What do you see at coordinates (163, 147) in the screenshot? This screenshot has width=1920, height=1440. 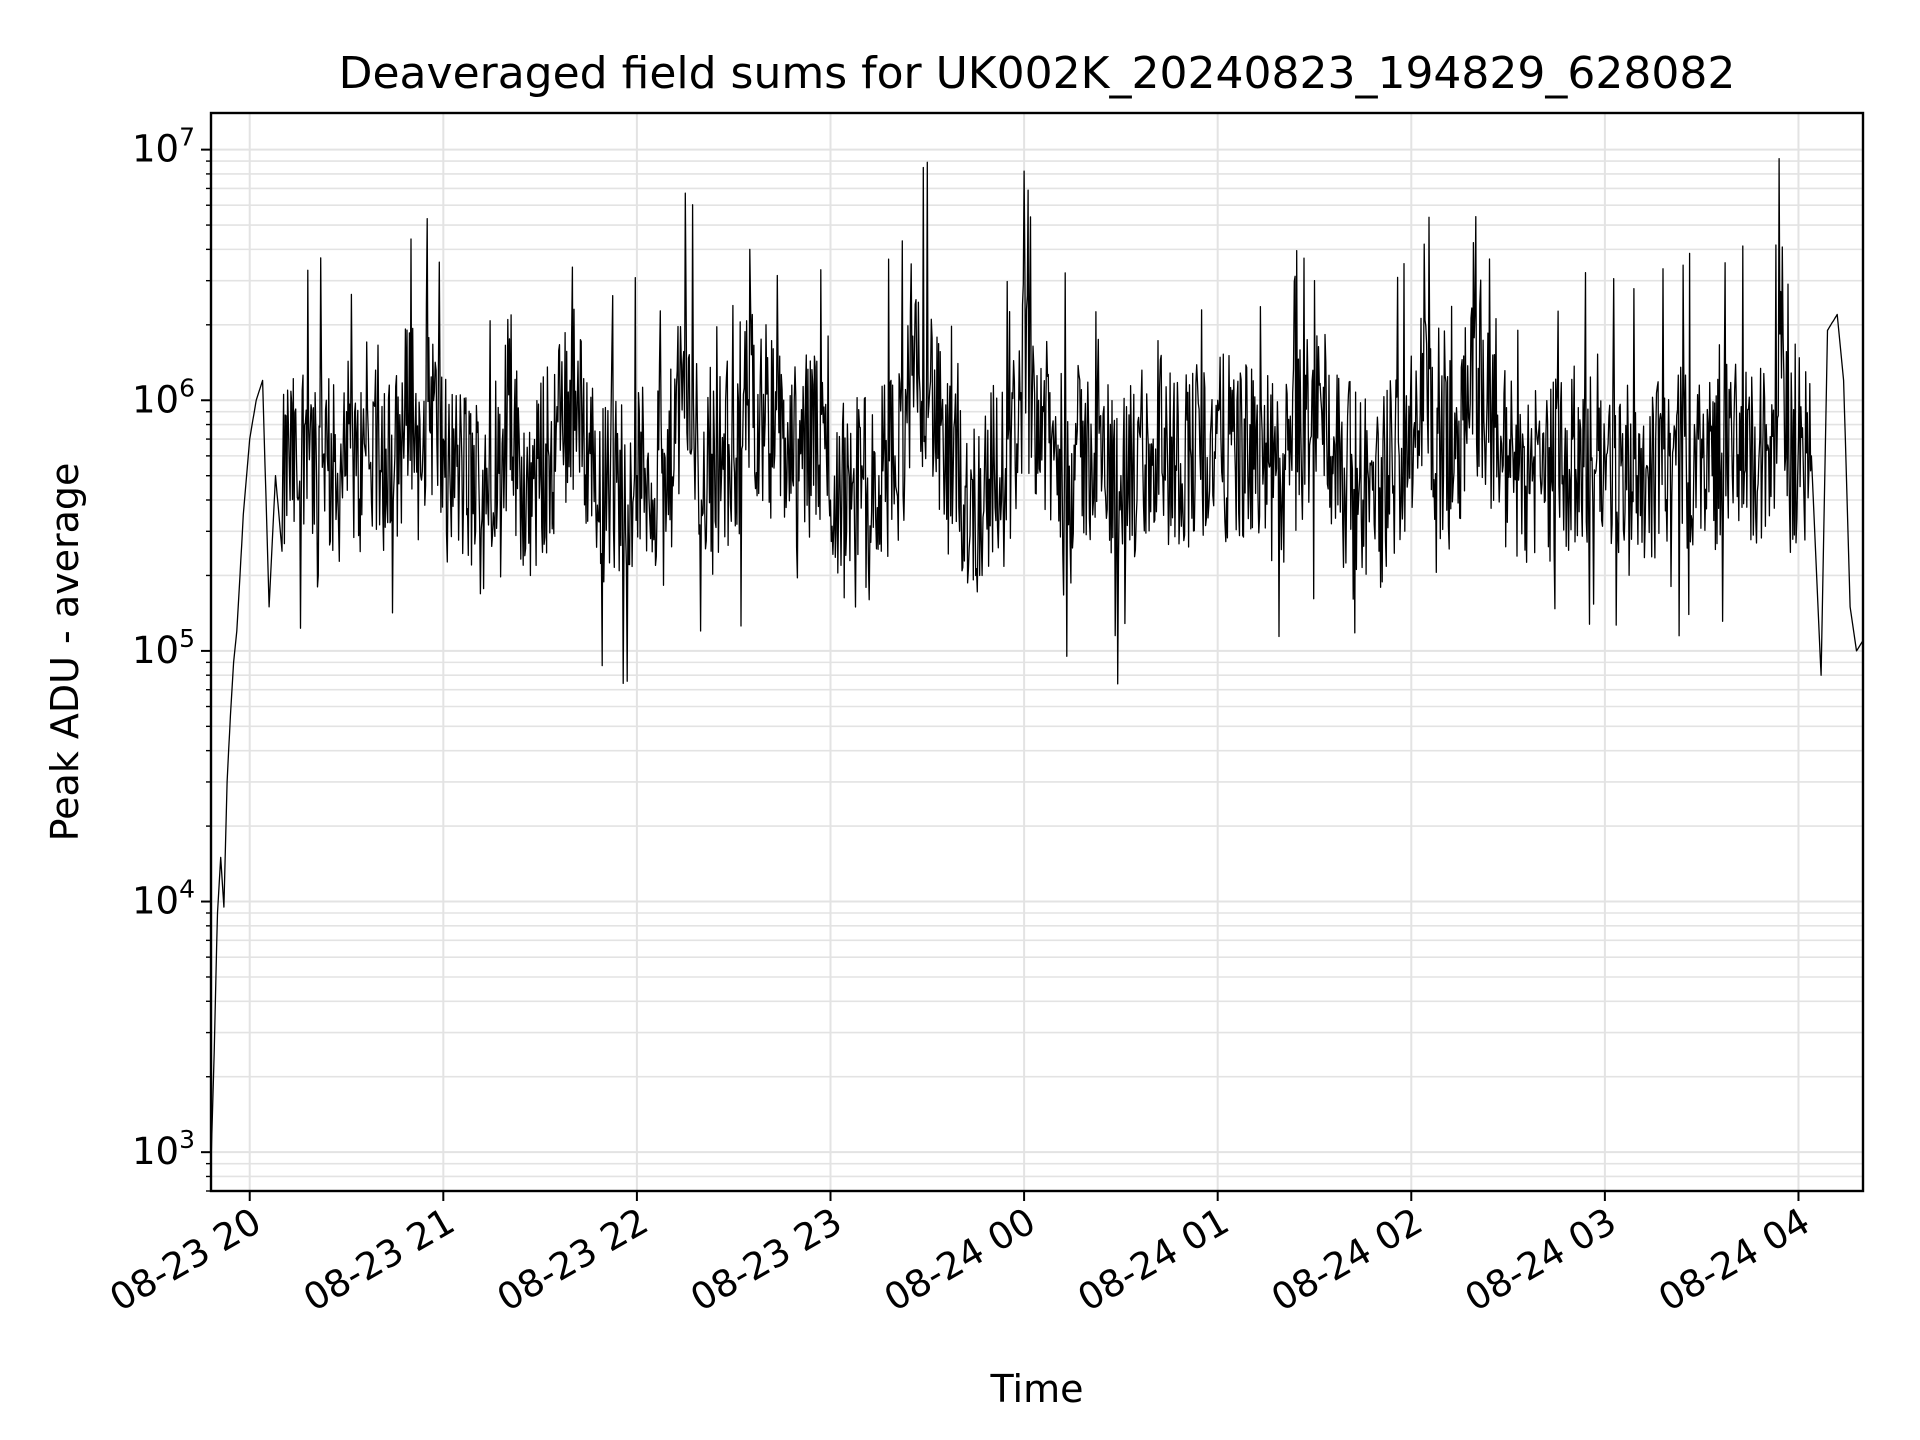 I see `y-tick-label: 10⁷` at bounding box center [163, 147].